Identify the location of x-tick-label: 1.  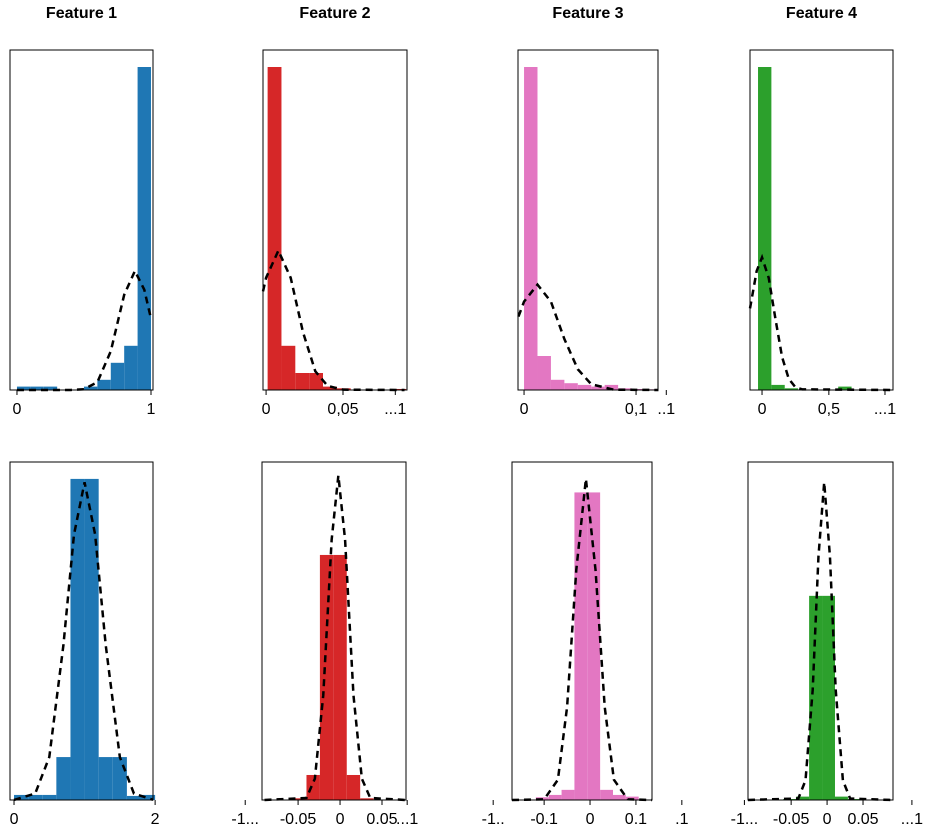
(151, 409).